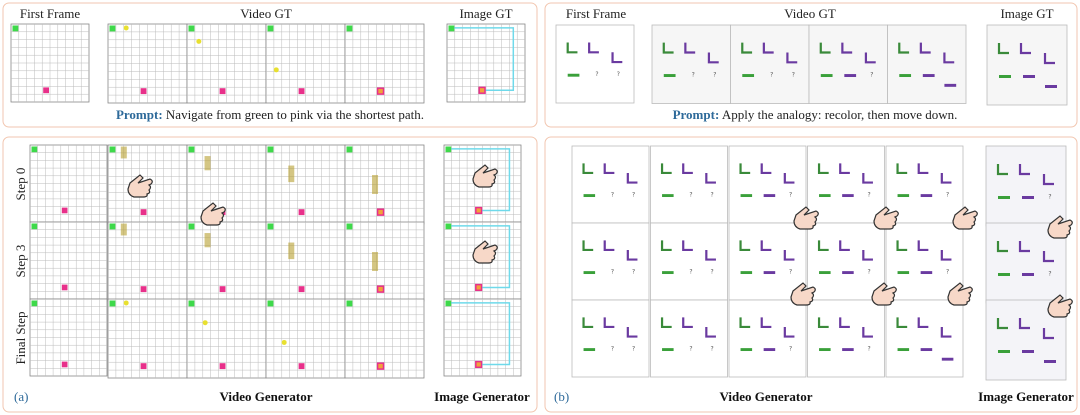  I want to click on row-label: Step 0, so click(20, 184).